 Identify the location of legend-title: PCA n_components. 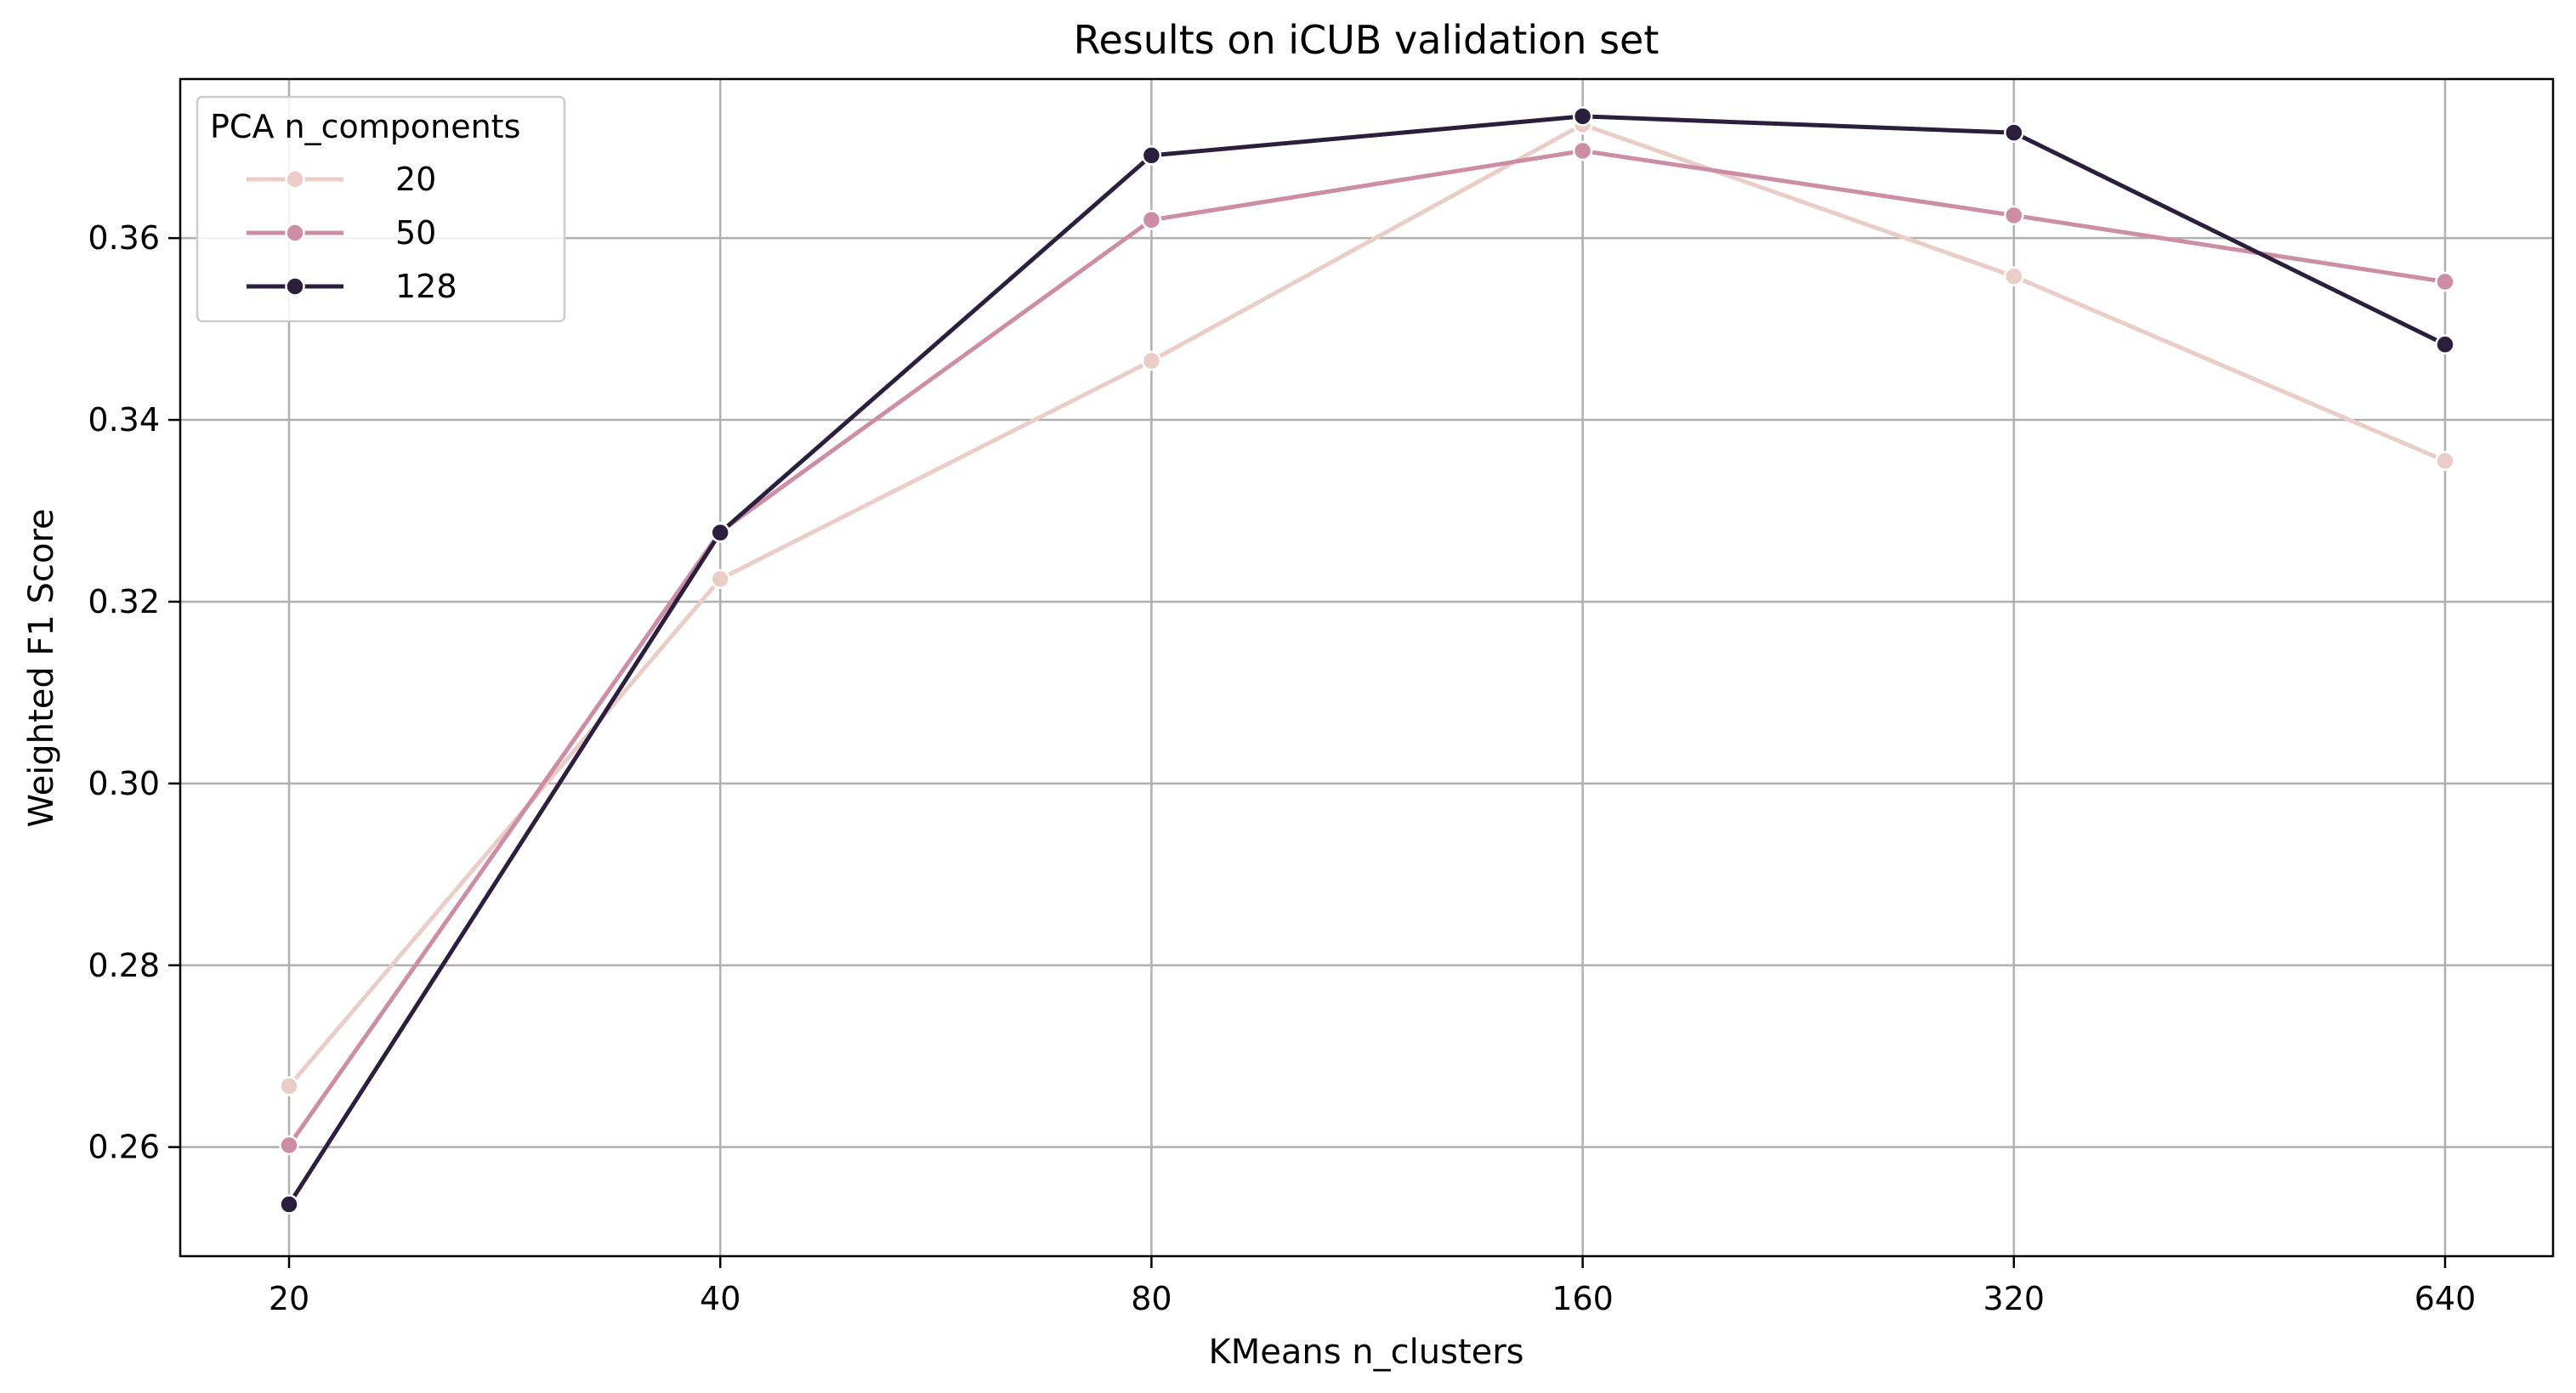
(365, 126).